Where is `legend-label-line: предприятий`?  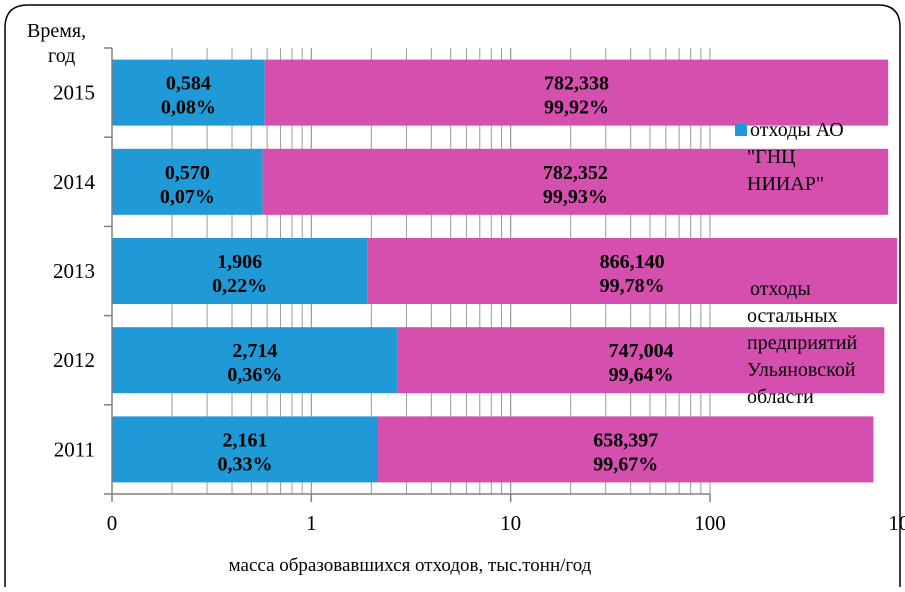
legend-label-line: предприятий is located at coordinates (802, 343).